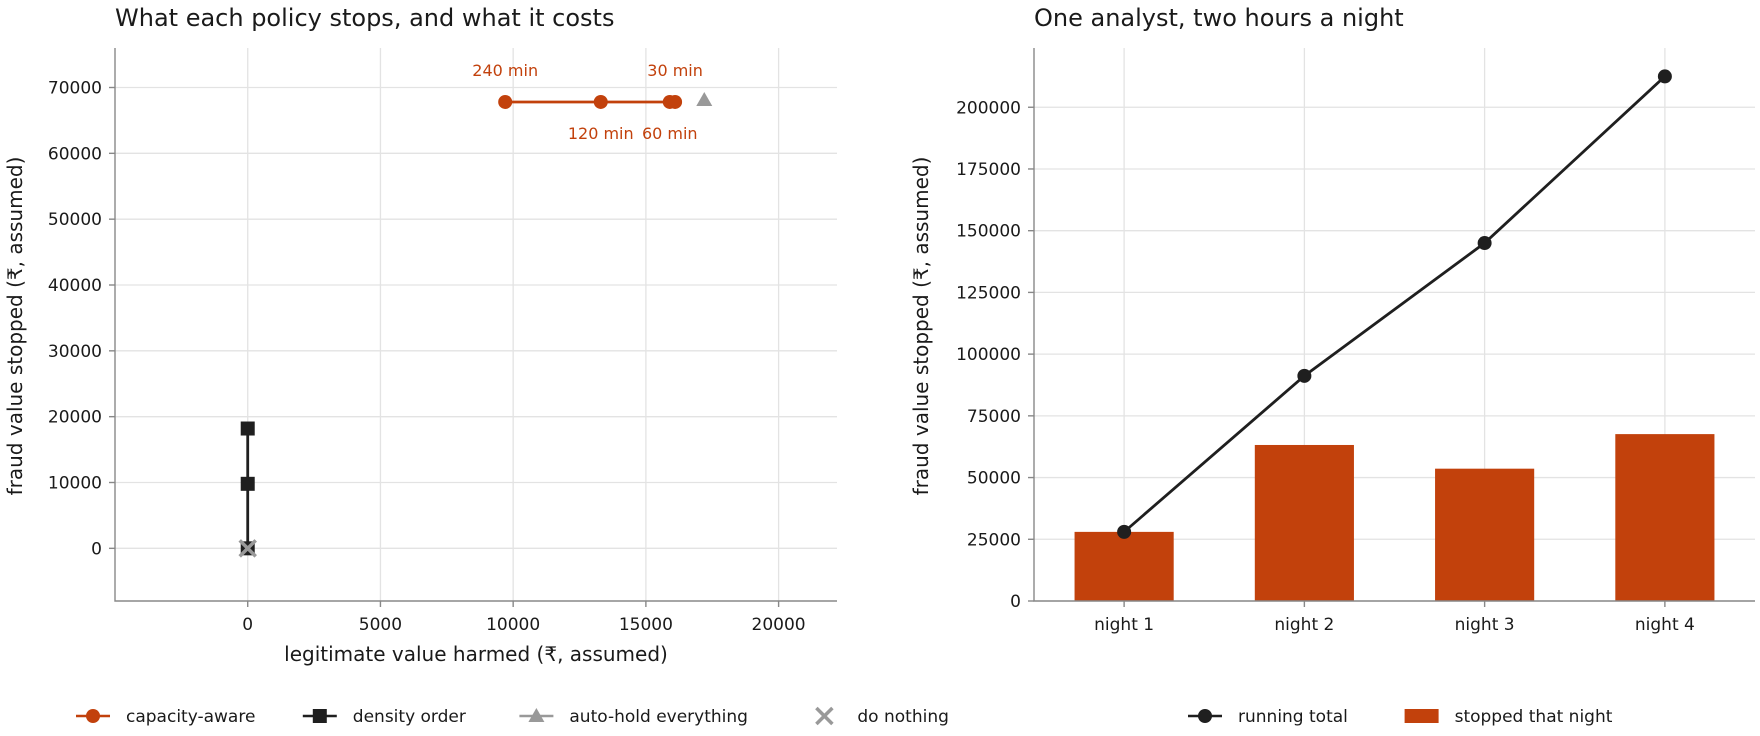 This screenshot has height=736, width=1760. I want to click on x-tick-label: 20000, so click(779, 625).